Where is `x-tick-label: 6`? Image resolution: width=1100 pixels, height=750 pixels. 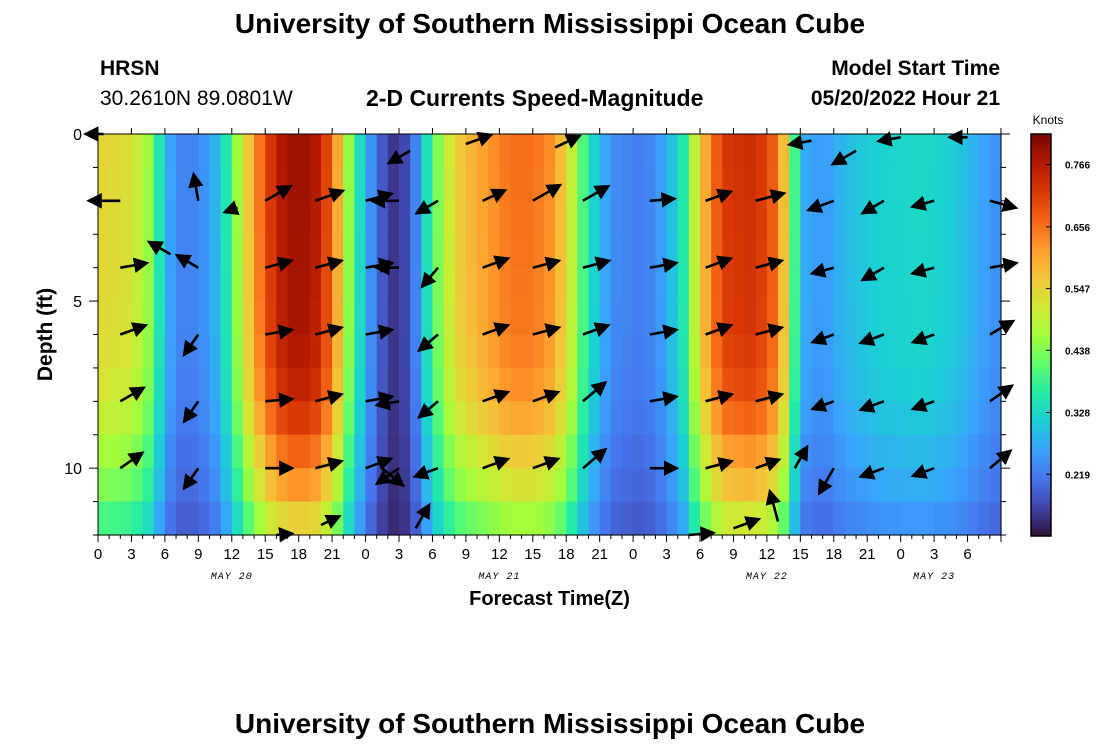
x-tick-label: 6 is located at coordinates (165, 554).